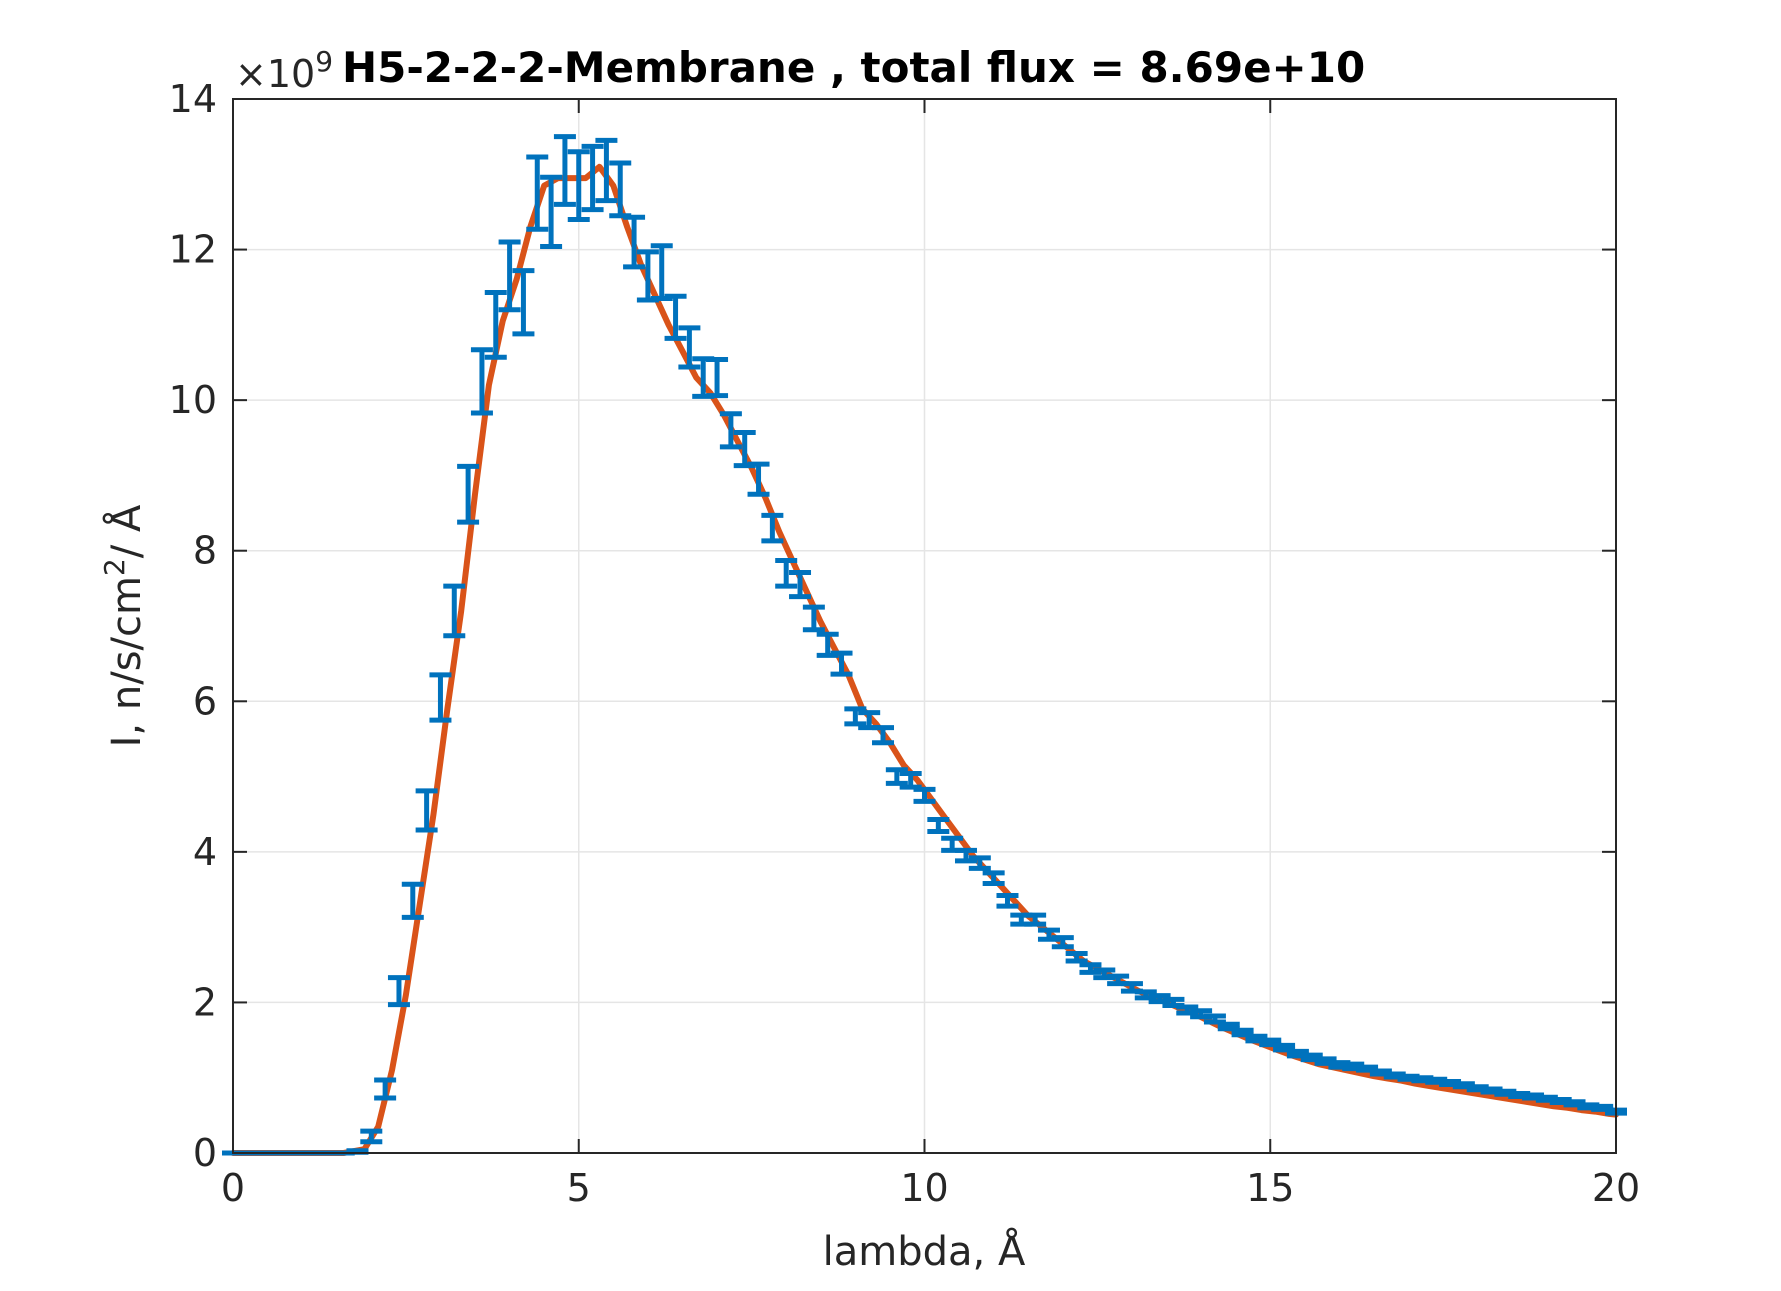 This screenshot has width=1781, height=1291. I want to click on y-axis-label-base: I, n/s/cm, so click(127, 661).